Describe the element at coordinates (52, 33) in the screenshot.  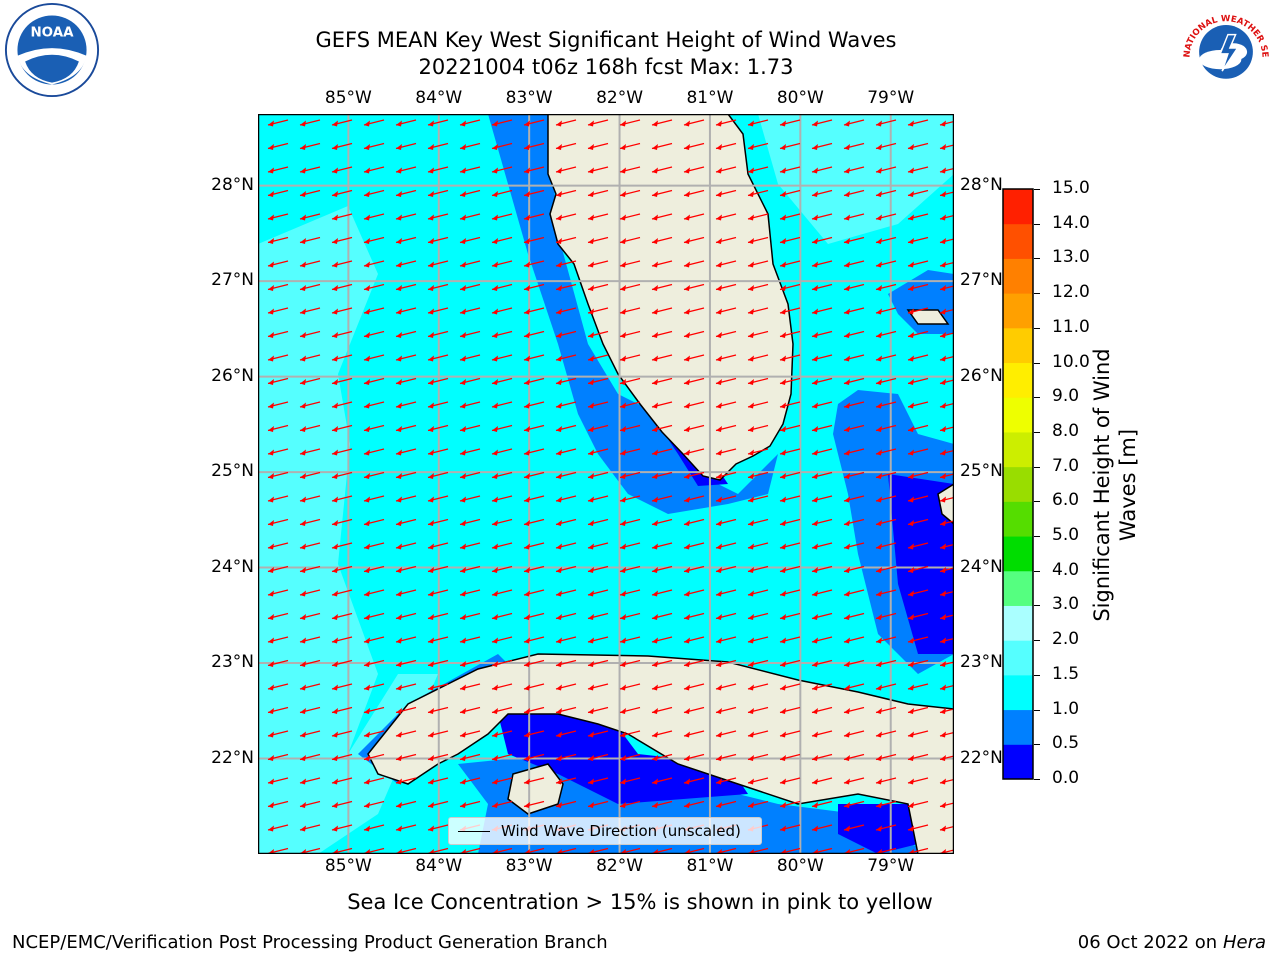
I see `noaa-logo-text: NOAA` at that location.